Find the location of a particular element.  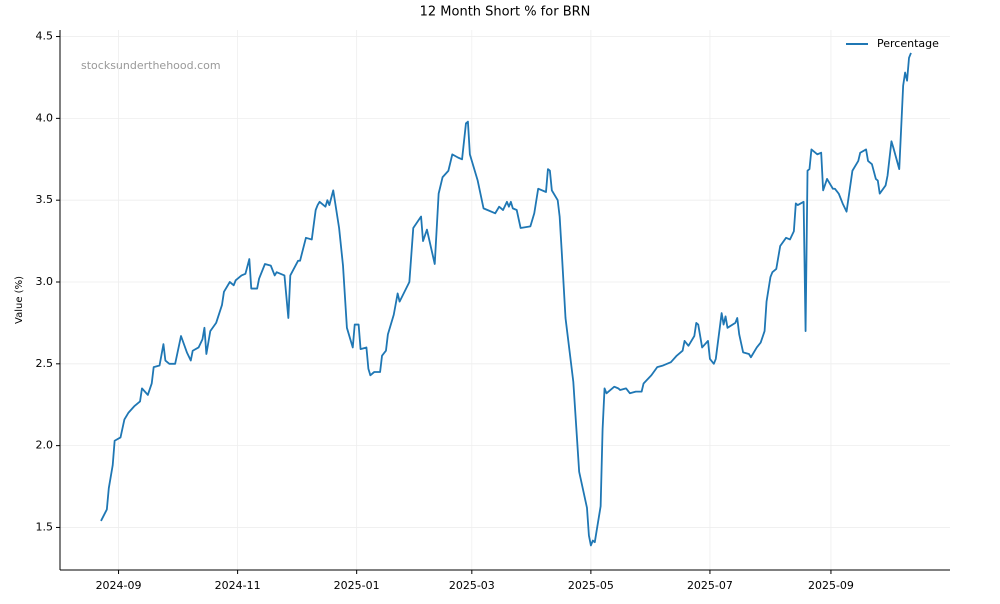

chart-title: 12 Month Short % for BRN is located at coordinates (505, 12).